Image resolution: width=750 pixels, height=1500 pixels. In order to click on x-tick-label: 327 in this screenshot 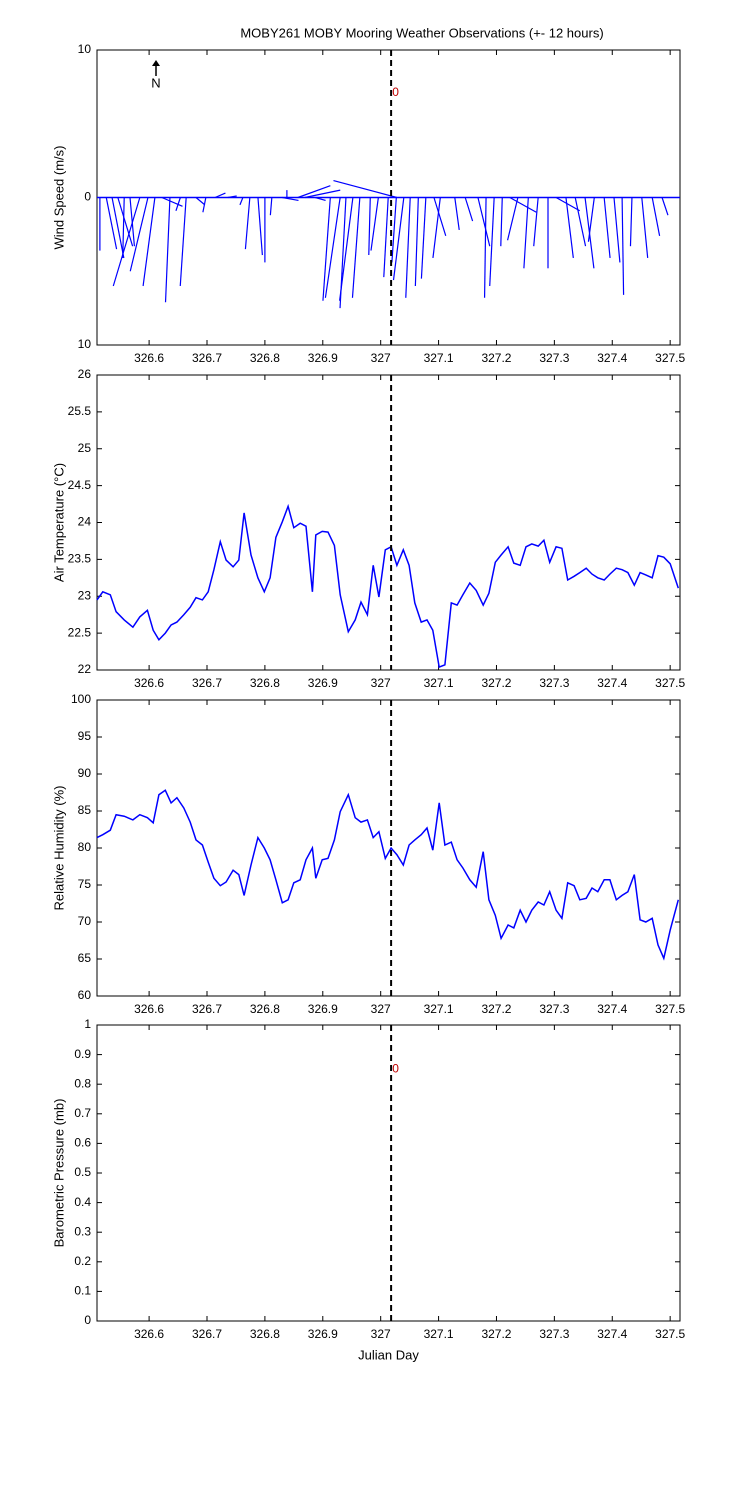, I will do `click(381, 683)`.